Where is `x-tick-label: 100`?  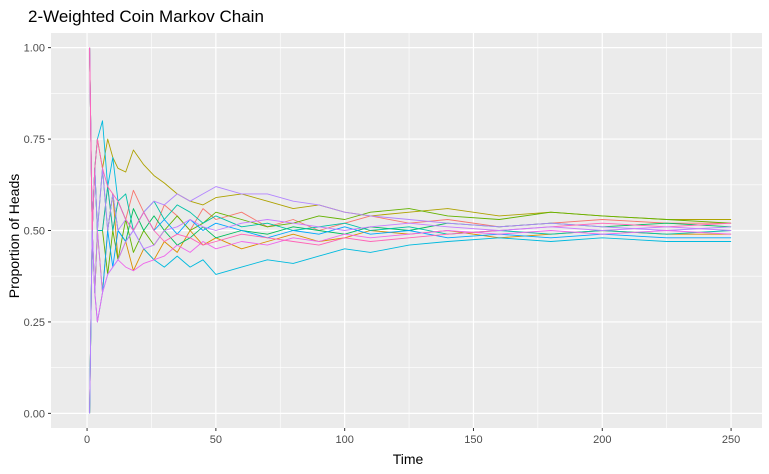 x-tick-label: 100 is located at coordinates (344, 440).